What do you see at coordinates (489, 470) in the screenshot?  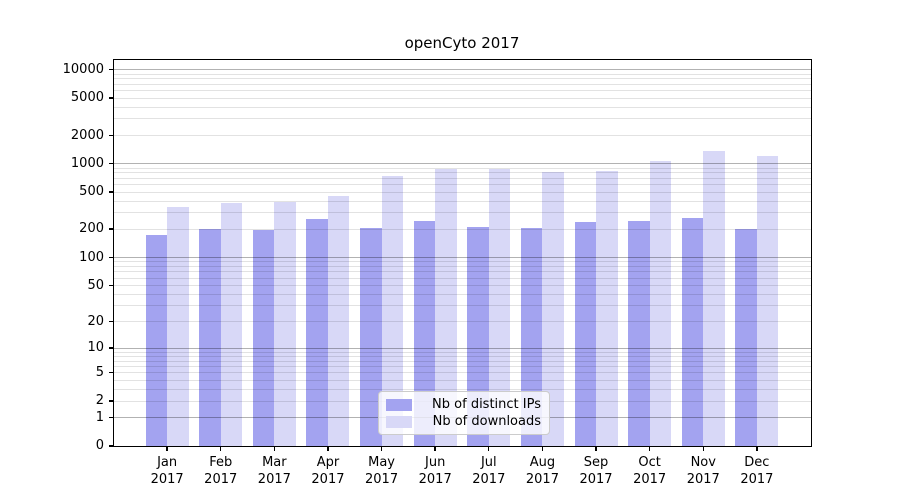 I see `x-axis-tick-label: Jul 2017` at bounding box center [489, 470].